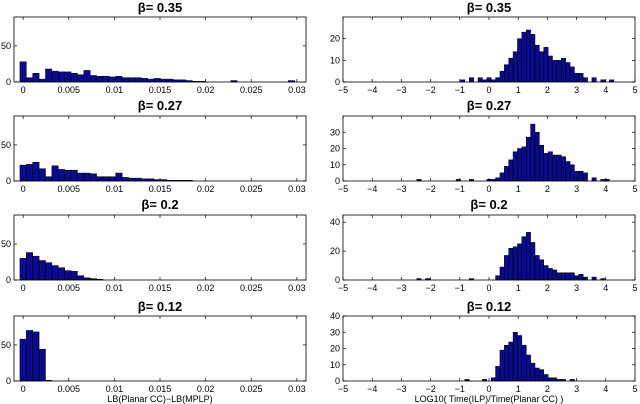 This screenshot has height=404, width=640. Describe the element at coordinates (68, 189) in the screenshot. I see `x-tick-label: 0.005` at that location.